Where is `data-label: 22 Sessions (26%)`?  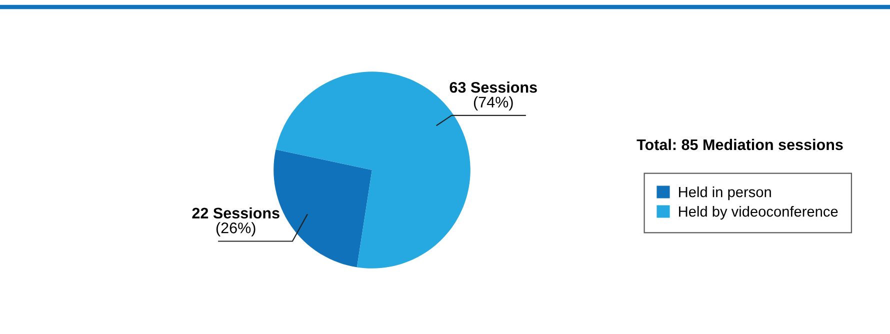 data-label: 22 Sessions (26%) is located at coordinates (236, 221).